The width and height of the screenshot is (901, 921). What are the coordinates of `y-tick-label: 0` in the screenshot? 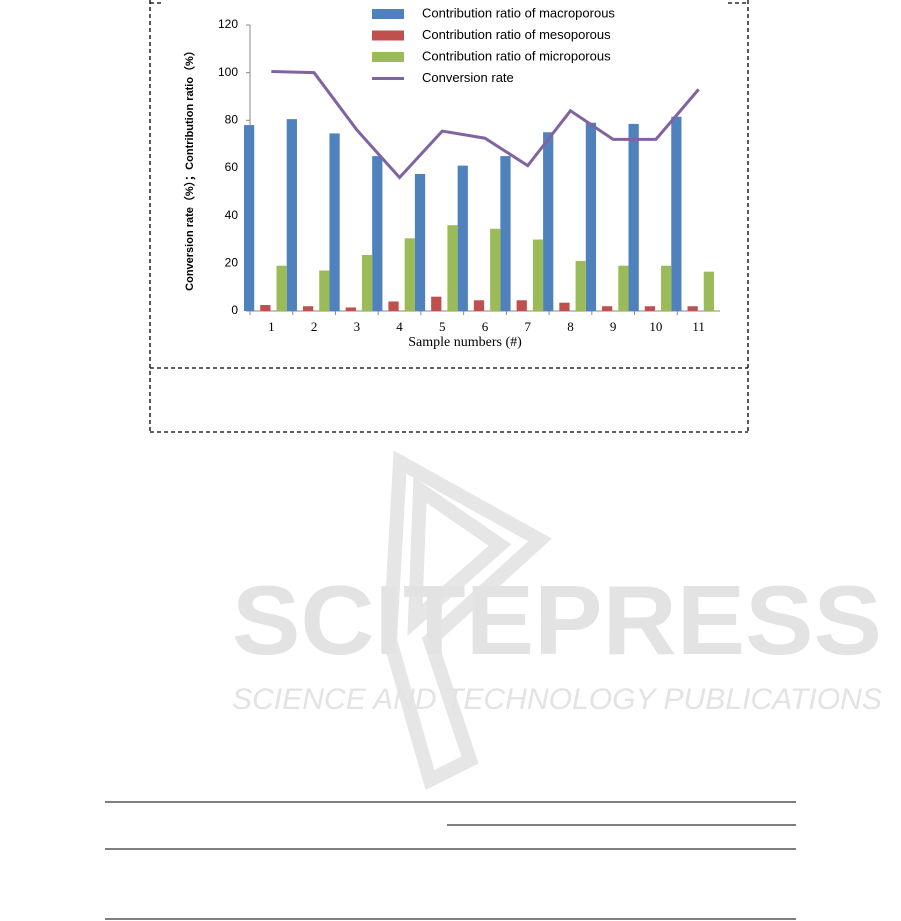 It's located at (234, 310).